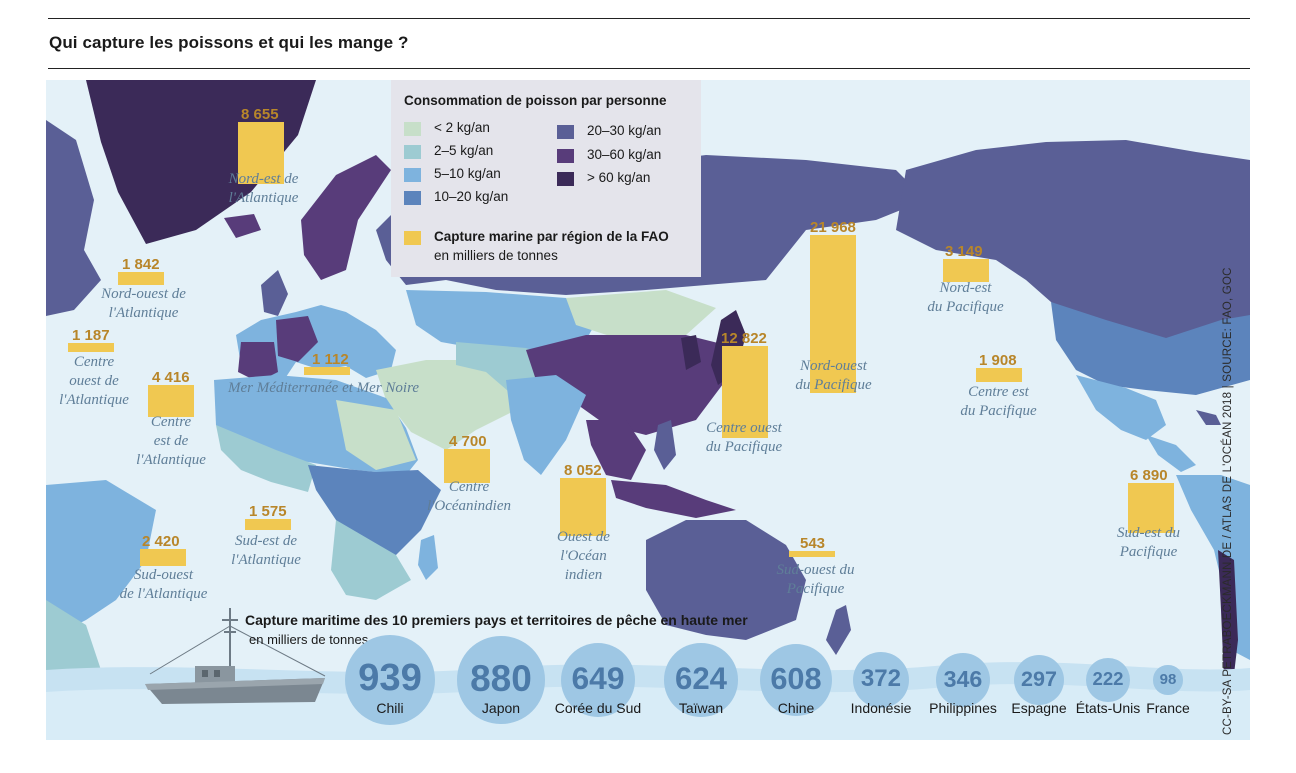 This screenshot has height=773, width=1296. What do you see at coordinates (726, 580) in the screenshot?
I see `land-australia` at bounding box center [726, 580].